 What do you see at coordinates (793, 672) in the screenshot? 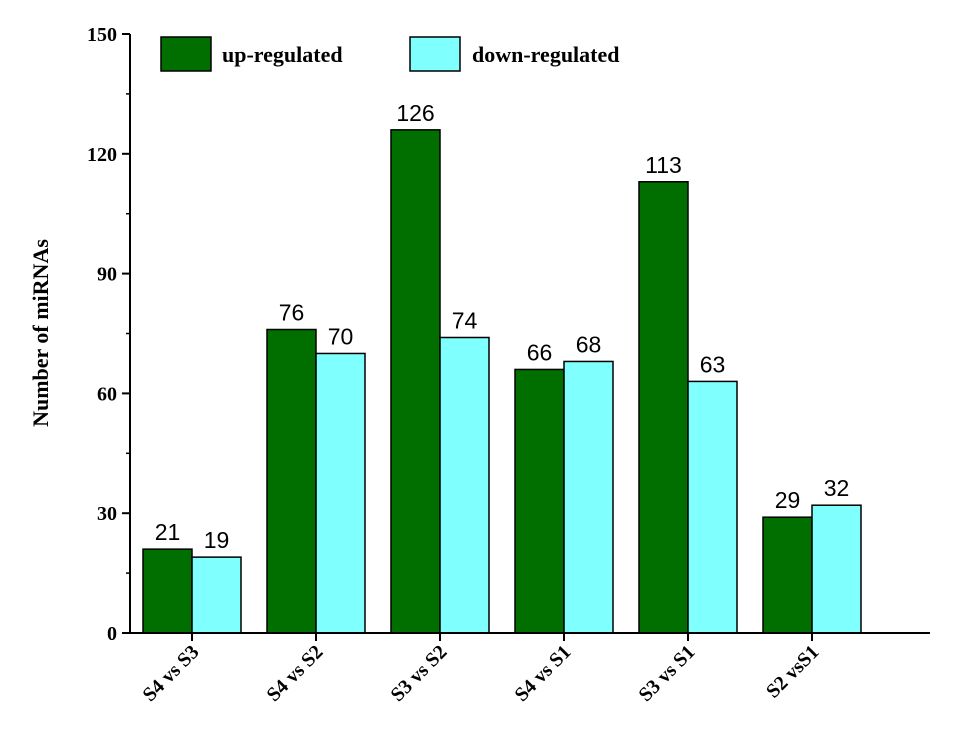
I see `x-tick-label: S2 vsS1` at bounding box center [793, 672].